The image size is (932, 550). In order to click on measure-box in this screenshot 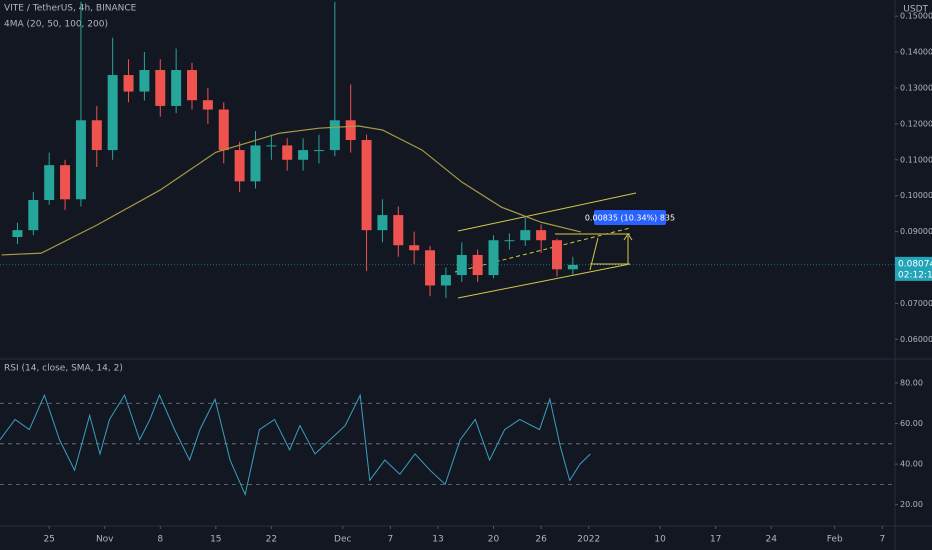, I will do `click(630, 217)`.